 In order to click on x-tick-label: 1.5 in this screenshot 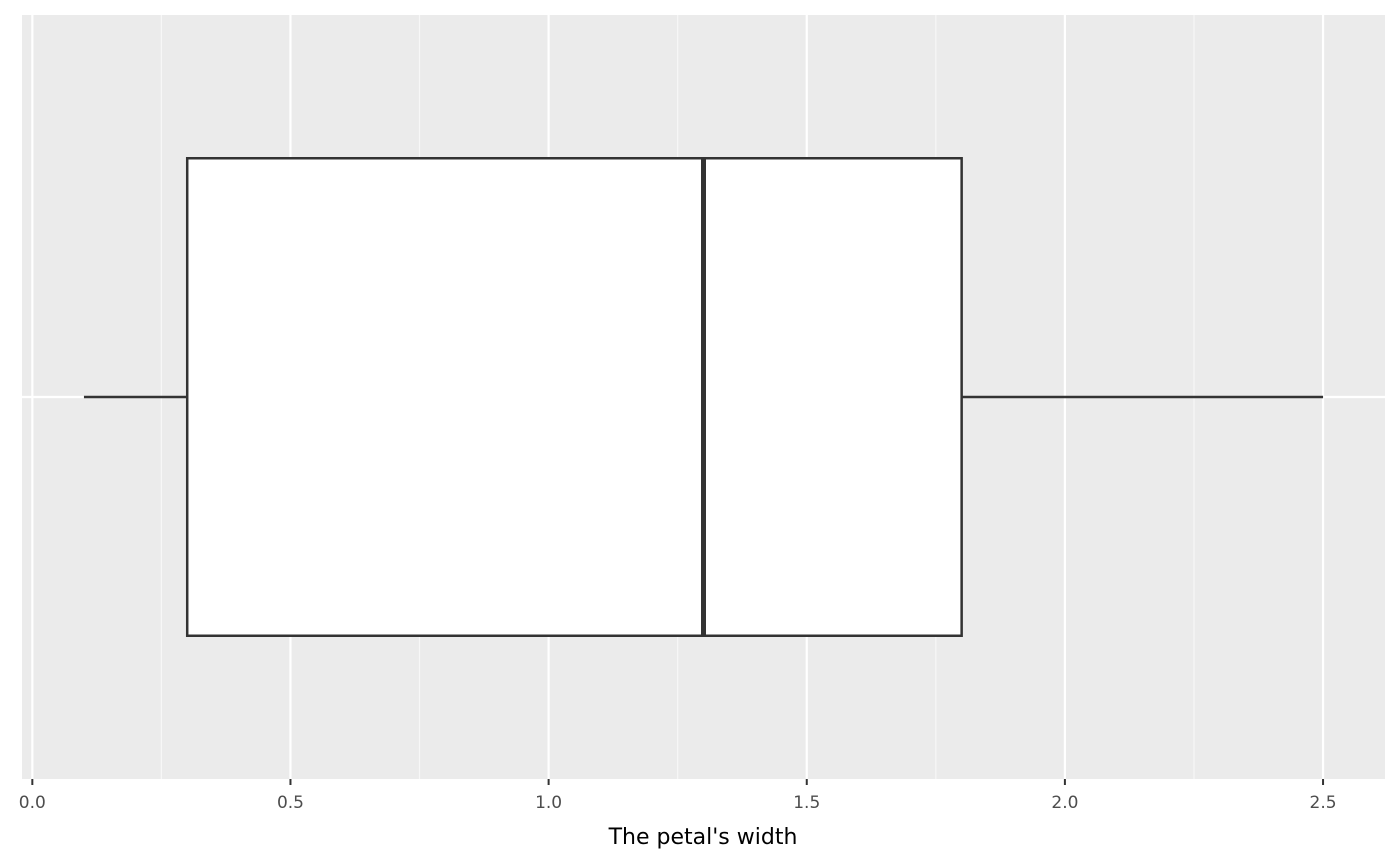, I will do `click(806, 803)`.